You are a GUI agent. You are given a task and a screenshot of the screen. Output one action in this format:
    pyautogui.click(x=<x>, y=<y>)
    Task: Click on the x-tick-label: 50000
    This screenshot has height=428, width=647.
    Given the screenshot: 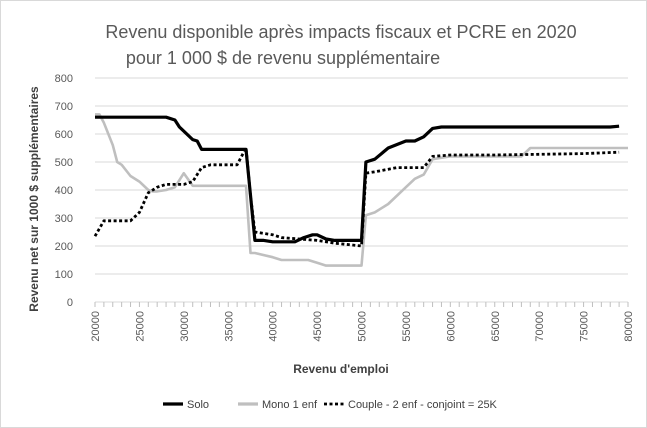 What is the action you would take?
    pyautogui.click(x=363, y=326)
    